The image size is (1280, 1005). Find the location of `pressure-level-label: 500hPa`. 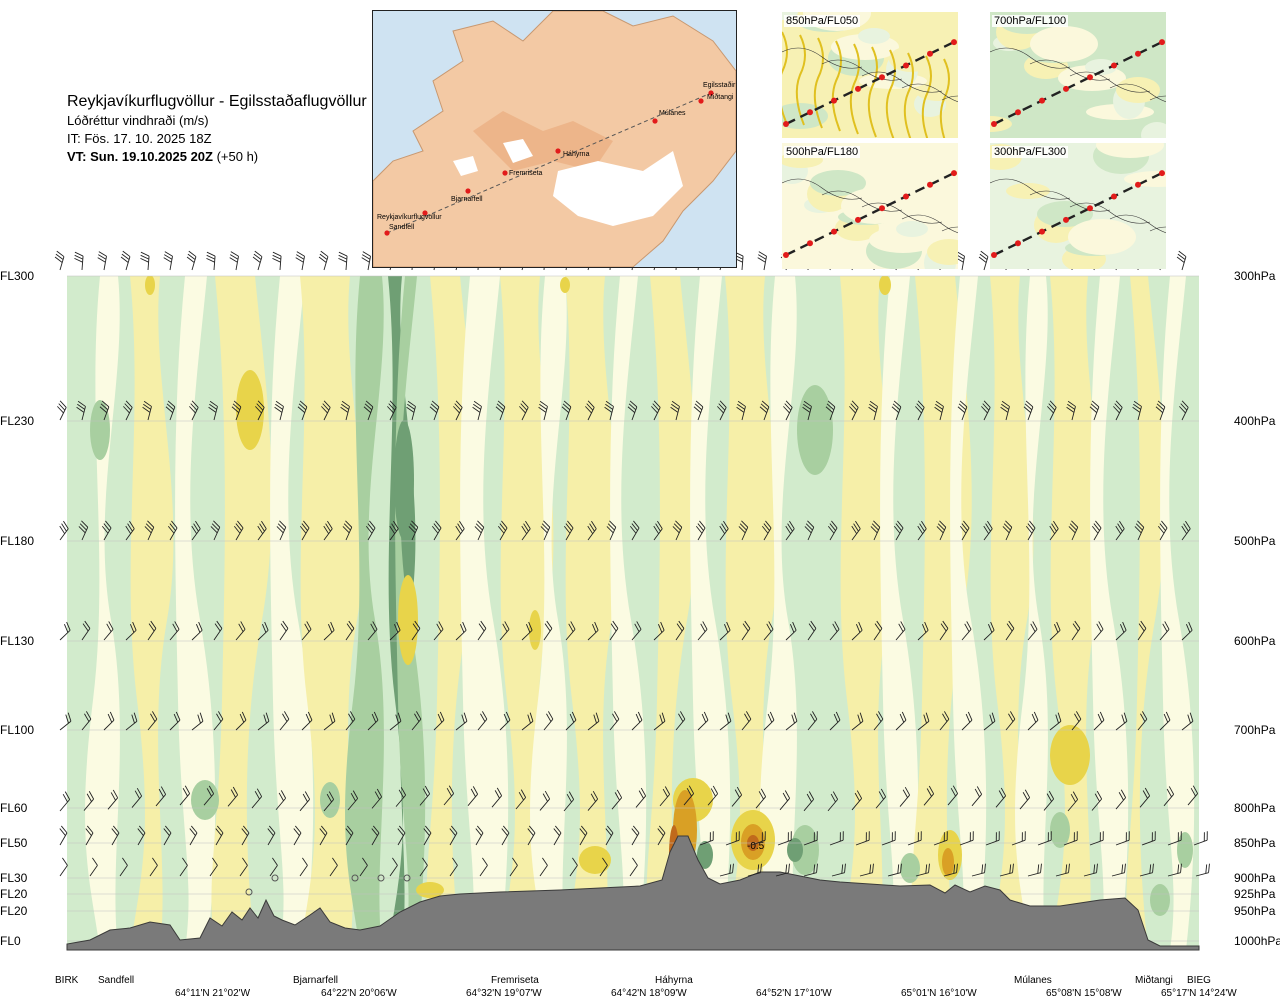

pressure-level-label: 500hPa is located at coordinates (1255, 541).